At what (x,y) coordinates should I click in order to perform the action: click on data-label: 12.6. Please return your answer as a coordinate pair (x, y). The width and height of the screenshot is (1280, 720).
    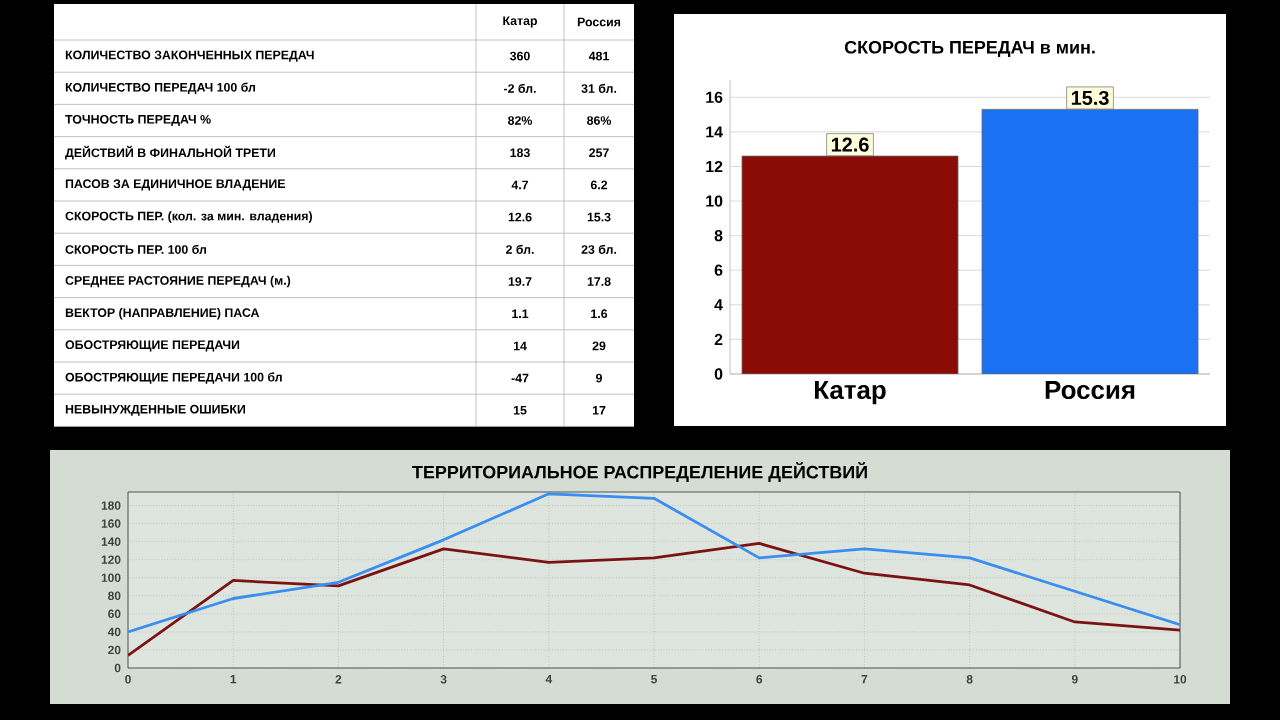
    Looking at the image, I should click on (850, 144).